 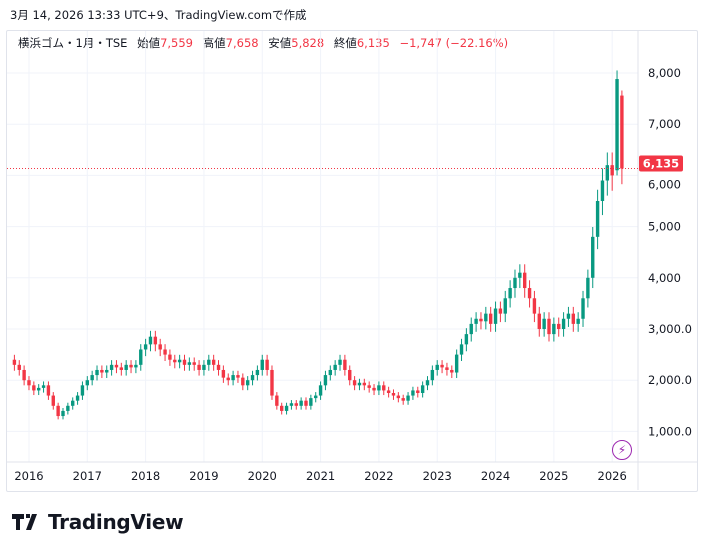 I want to click on open-value: 7,559, so click(x=177, y=43).